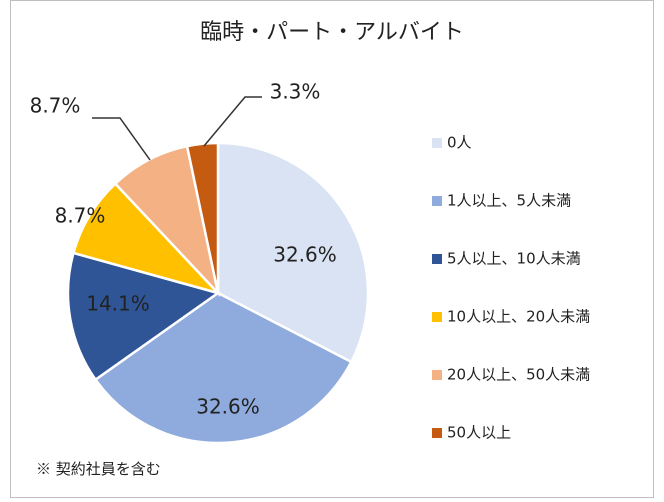  I want to click on legend-label: 5人以上、10人未満, so click(514, 259).